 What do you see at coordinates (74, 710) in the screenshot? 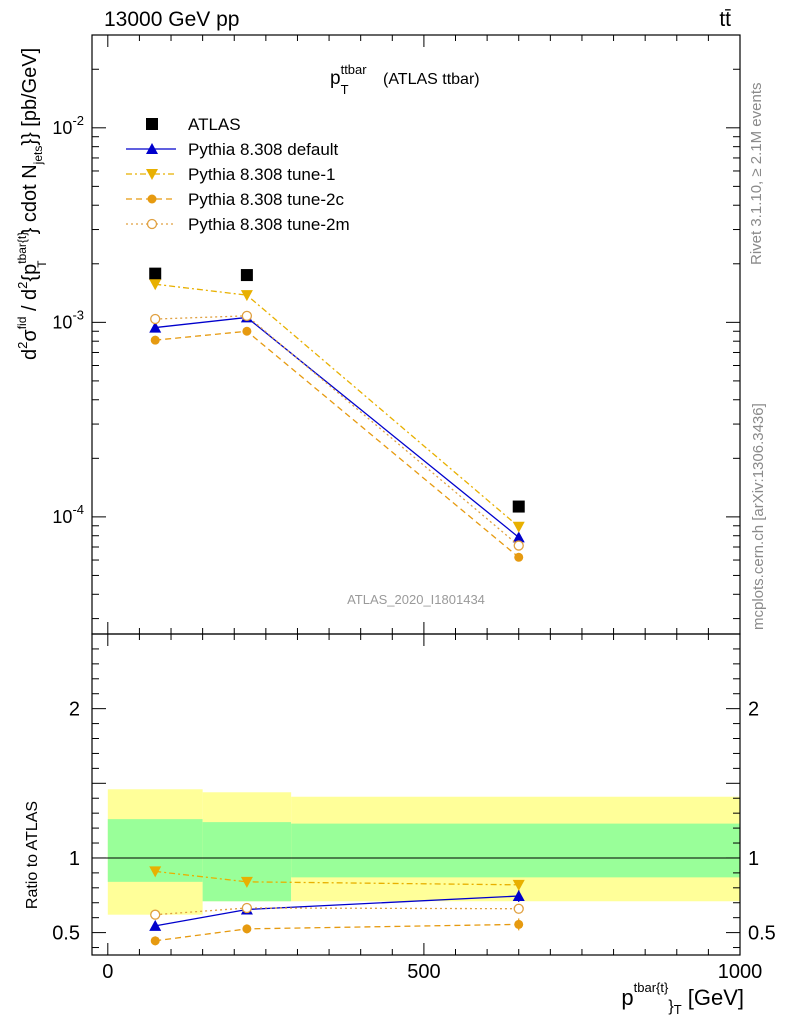
I see `y-tick-label: 2` at bounding box center [74, 710].